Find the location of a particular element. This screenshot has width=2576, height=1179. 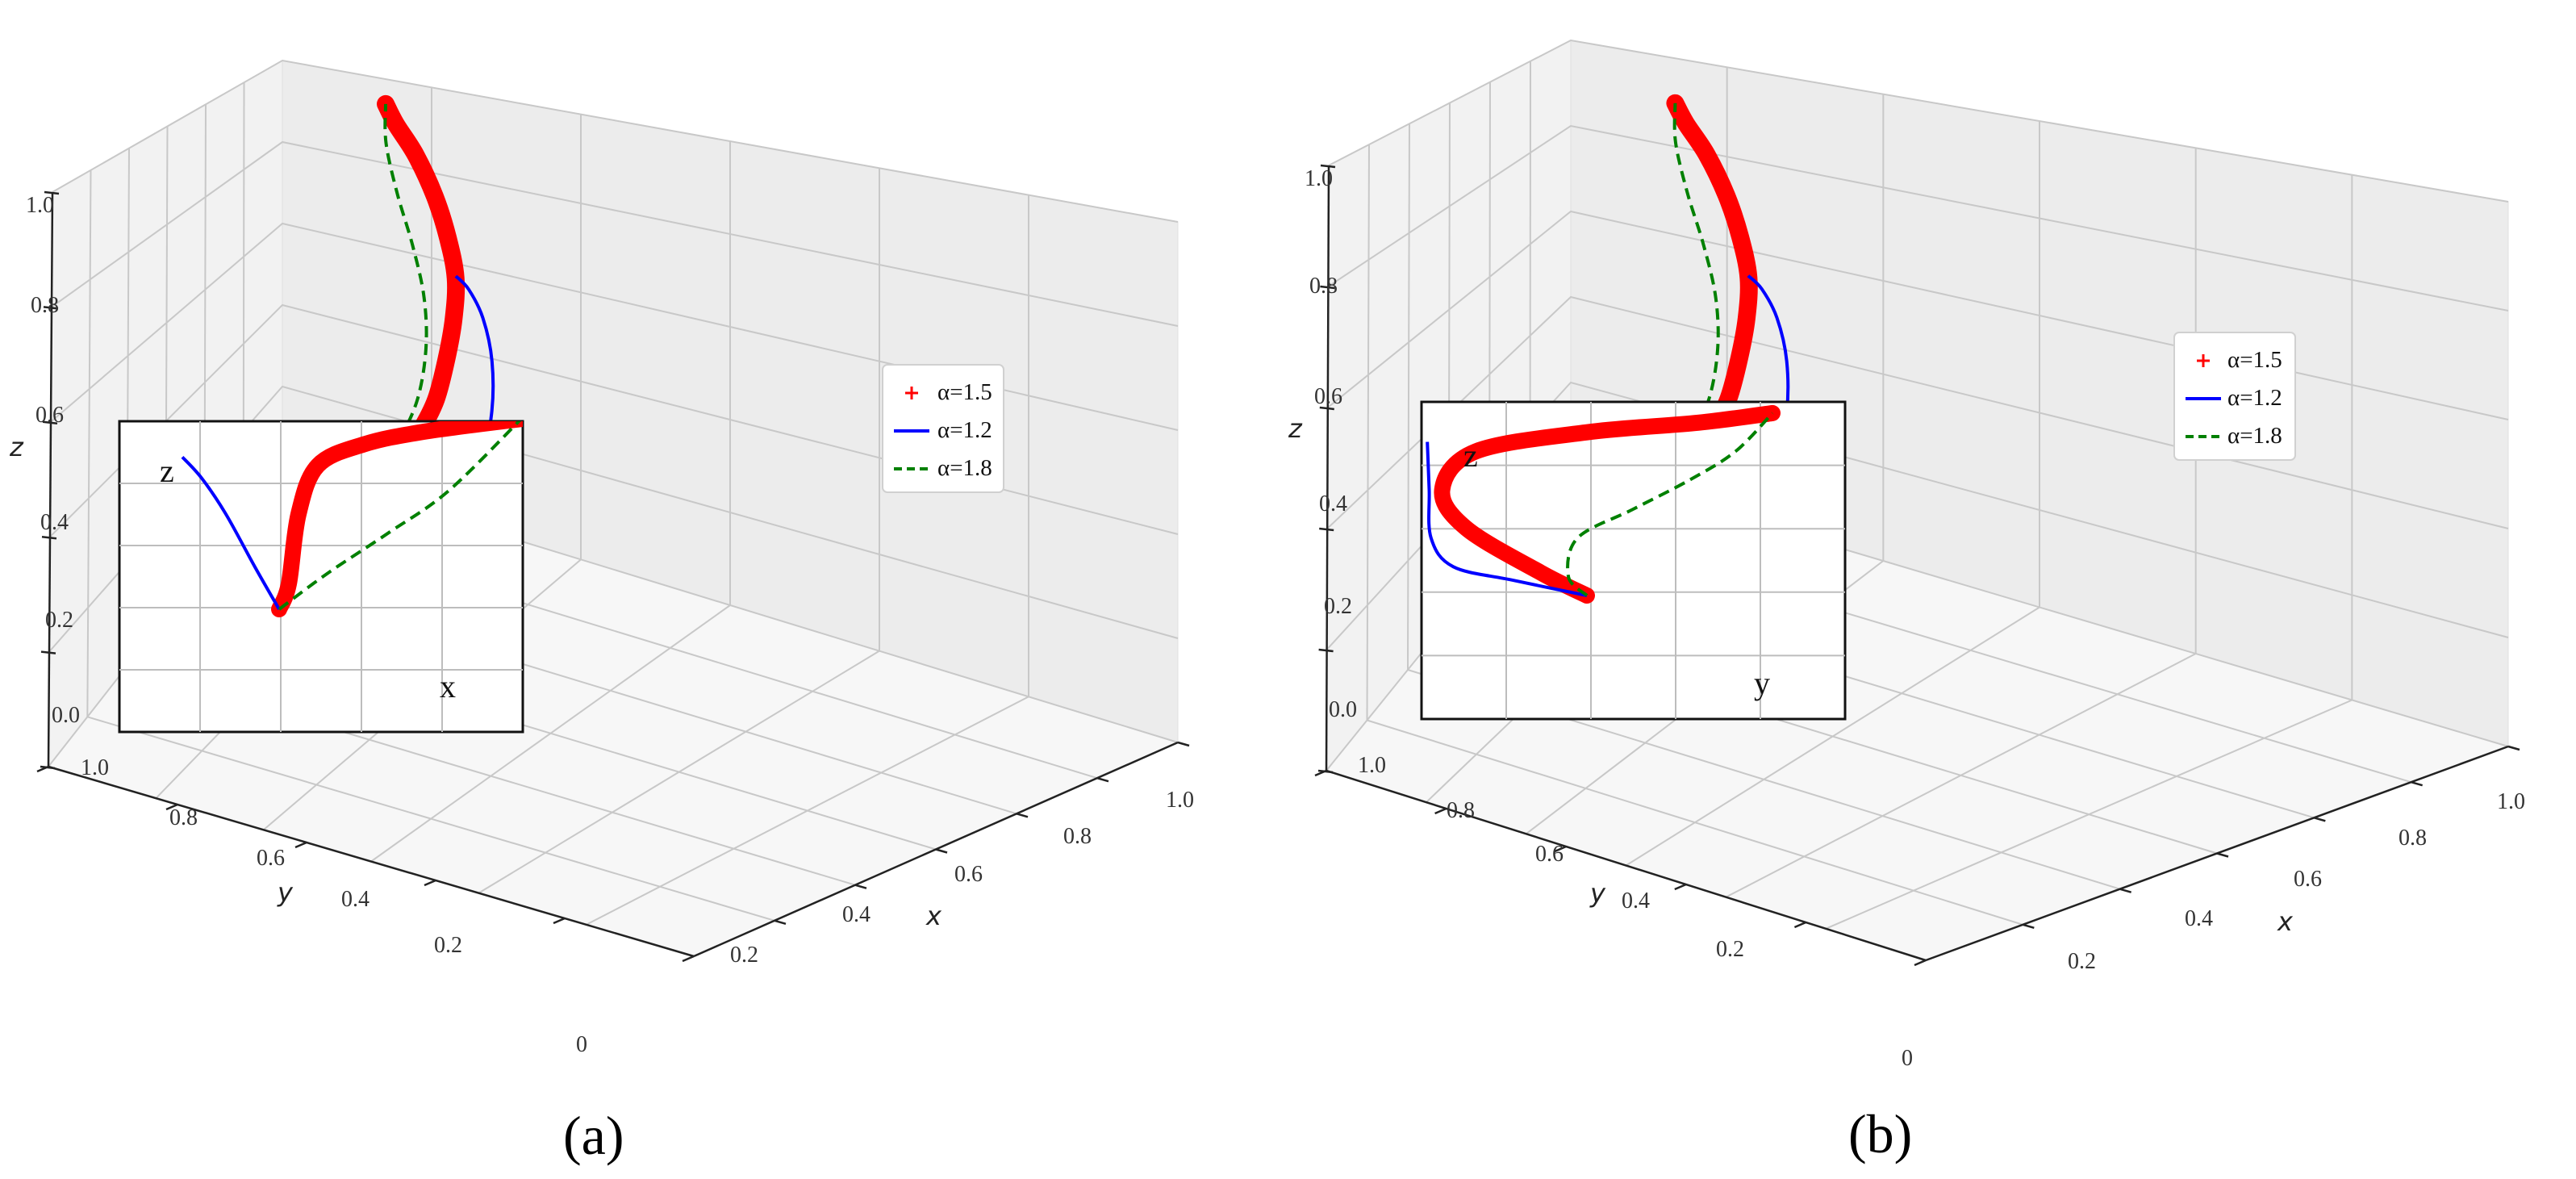

z-tick-label: 0.4 is located at coordinates (55, 522).